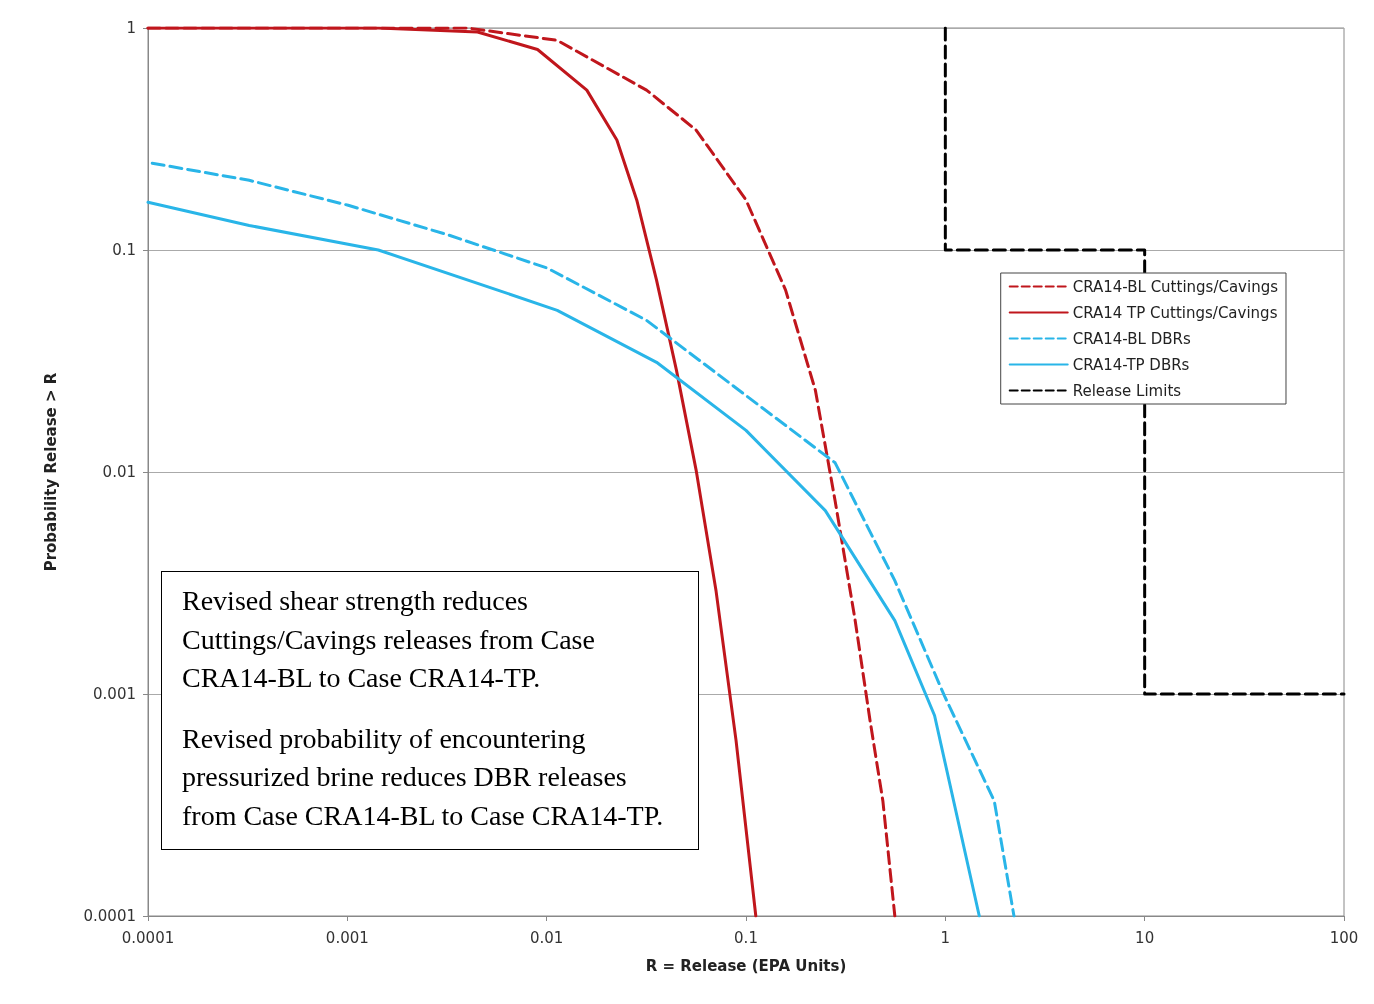  I want to click on legend-label: CRA14 TP Cuttings/Cavings, so click(1175, 312).